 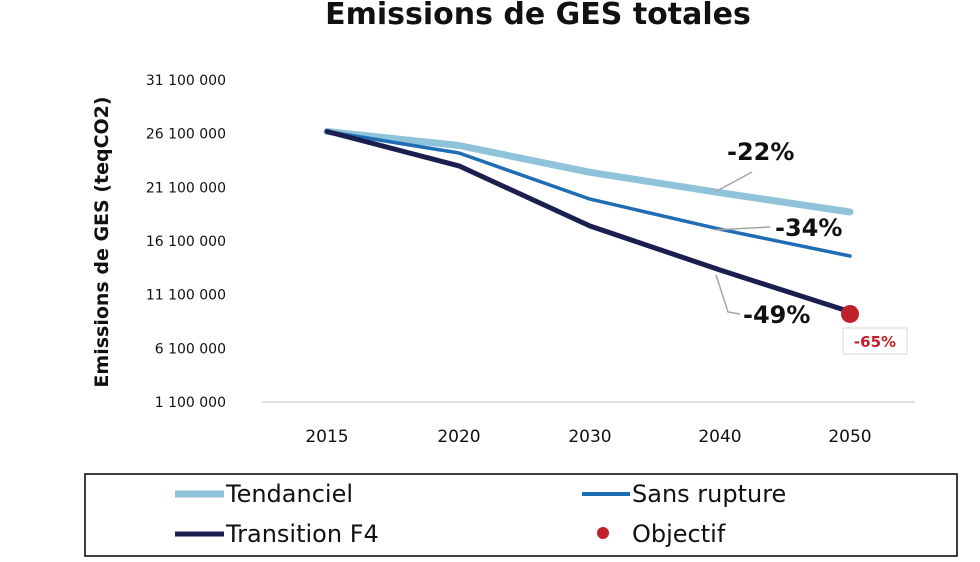 What do you see at coordinates (538, 16) in the screenshot?
I see `chart-title: Emissions de GES totales` at bounding box center [538, 16].